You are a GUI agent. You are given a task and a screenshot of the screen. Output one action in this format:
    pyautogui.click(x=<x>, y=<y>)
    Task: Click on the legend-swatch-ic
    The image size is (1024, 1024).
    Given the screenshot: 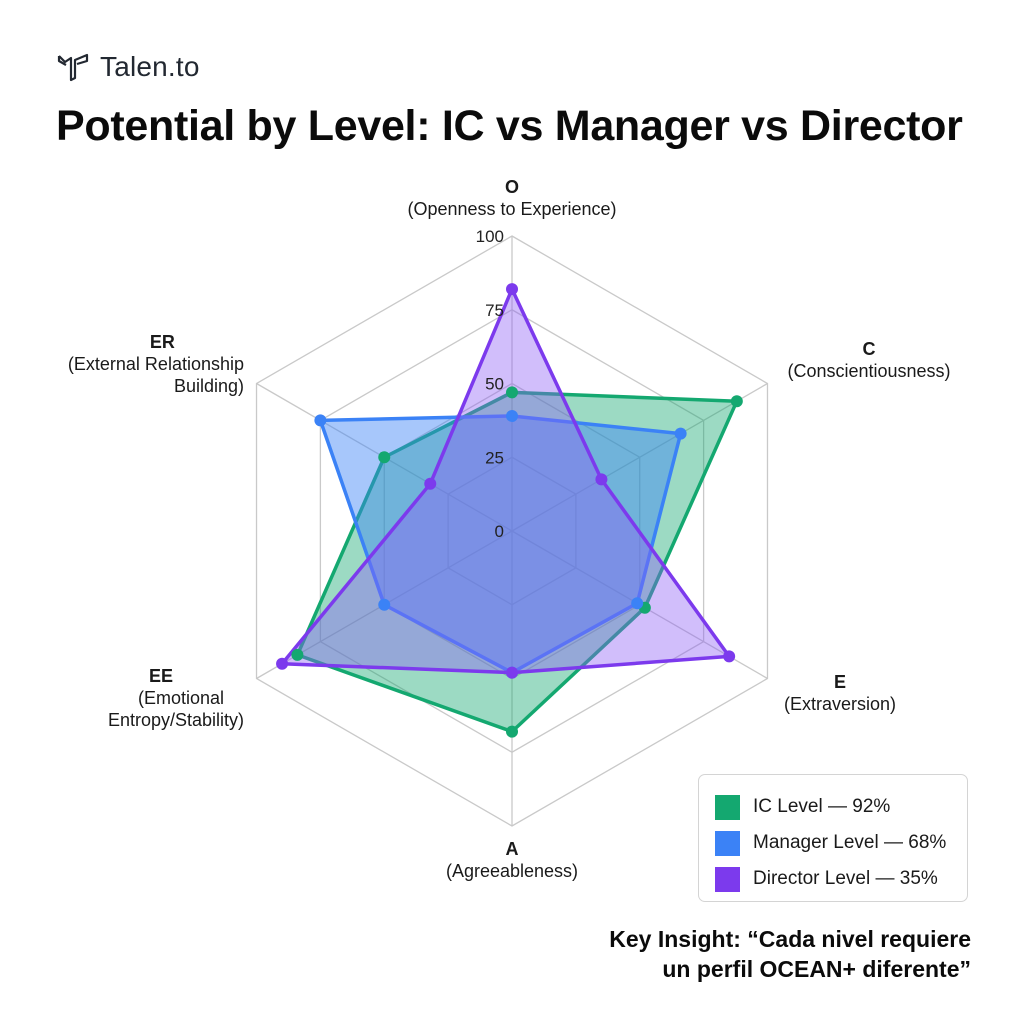 What is the action you would take?
    pyautogui.click(x=727, y=807)
    